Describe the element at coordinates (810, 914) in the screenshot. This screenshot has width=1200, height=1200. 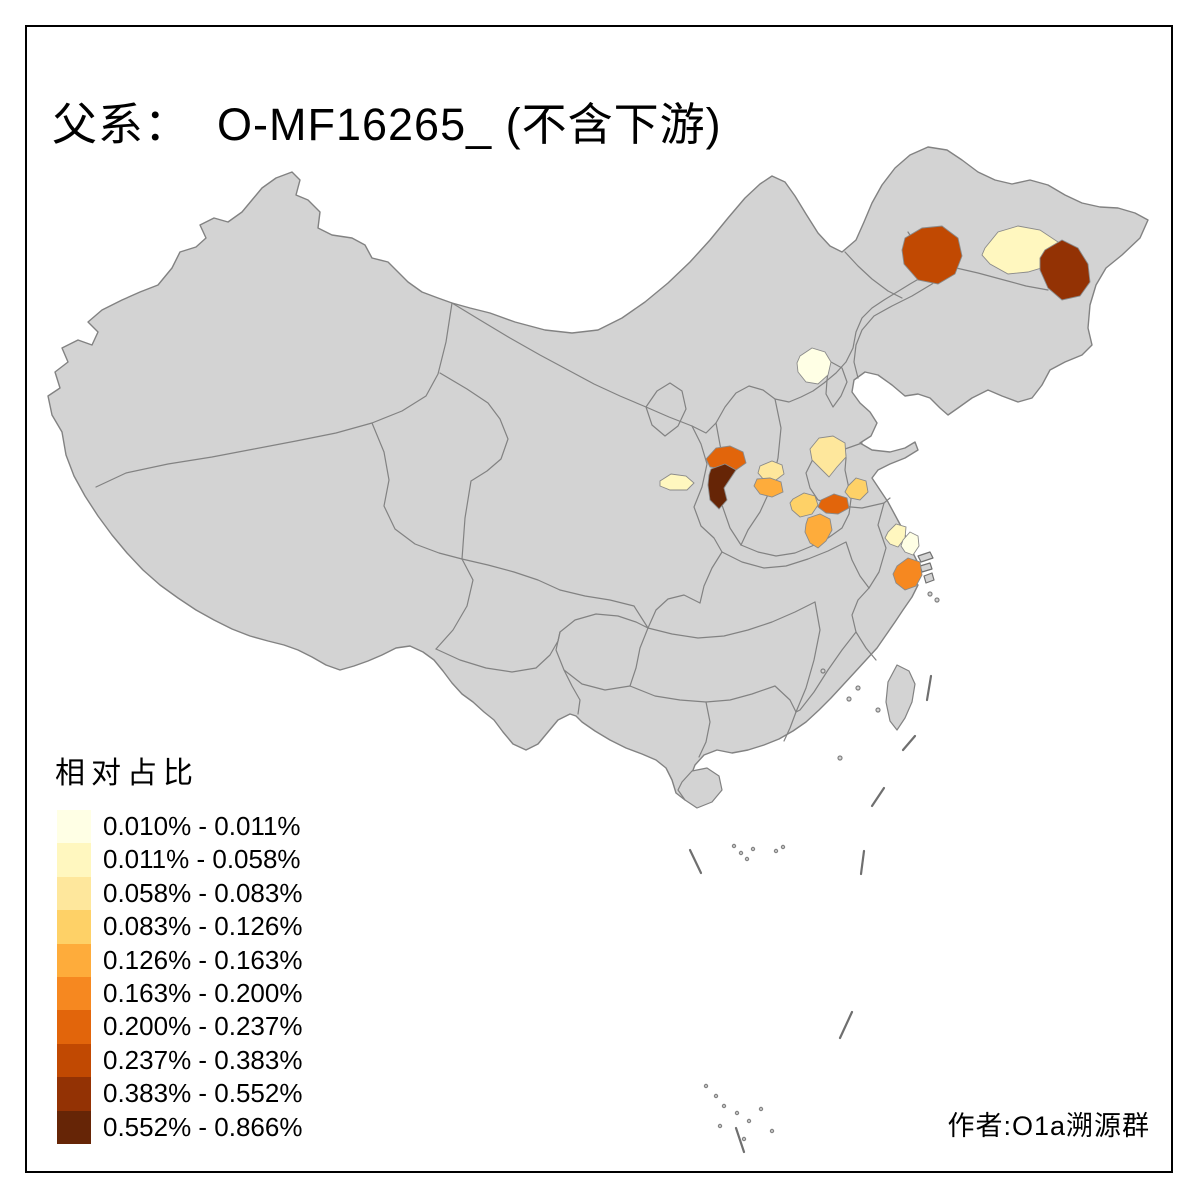
I see `nine-dash-line` at that location.